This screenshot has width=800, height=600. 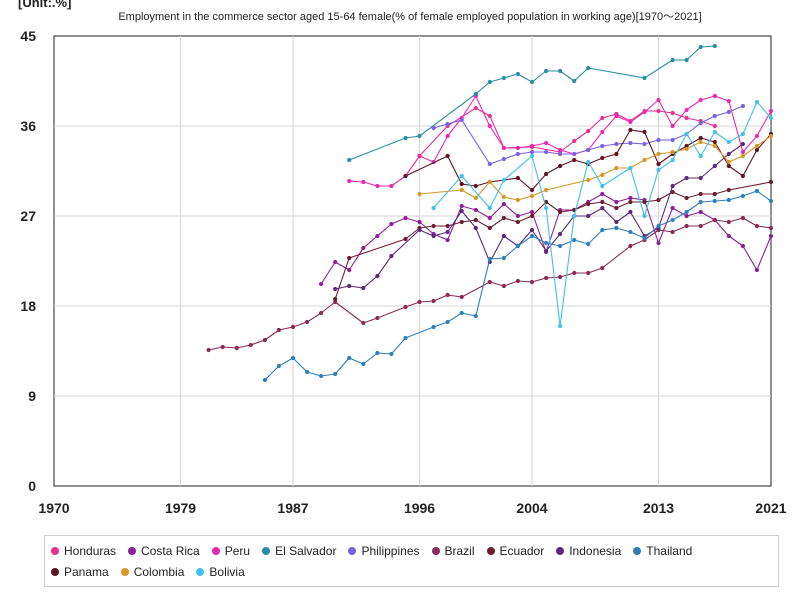 What do you see at coordinates (384, 551) in the screenshot?
I see `legend-item: Philippines` at bounding box center [384, 551].